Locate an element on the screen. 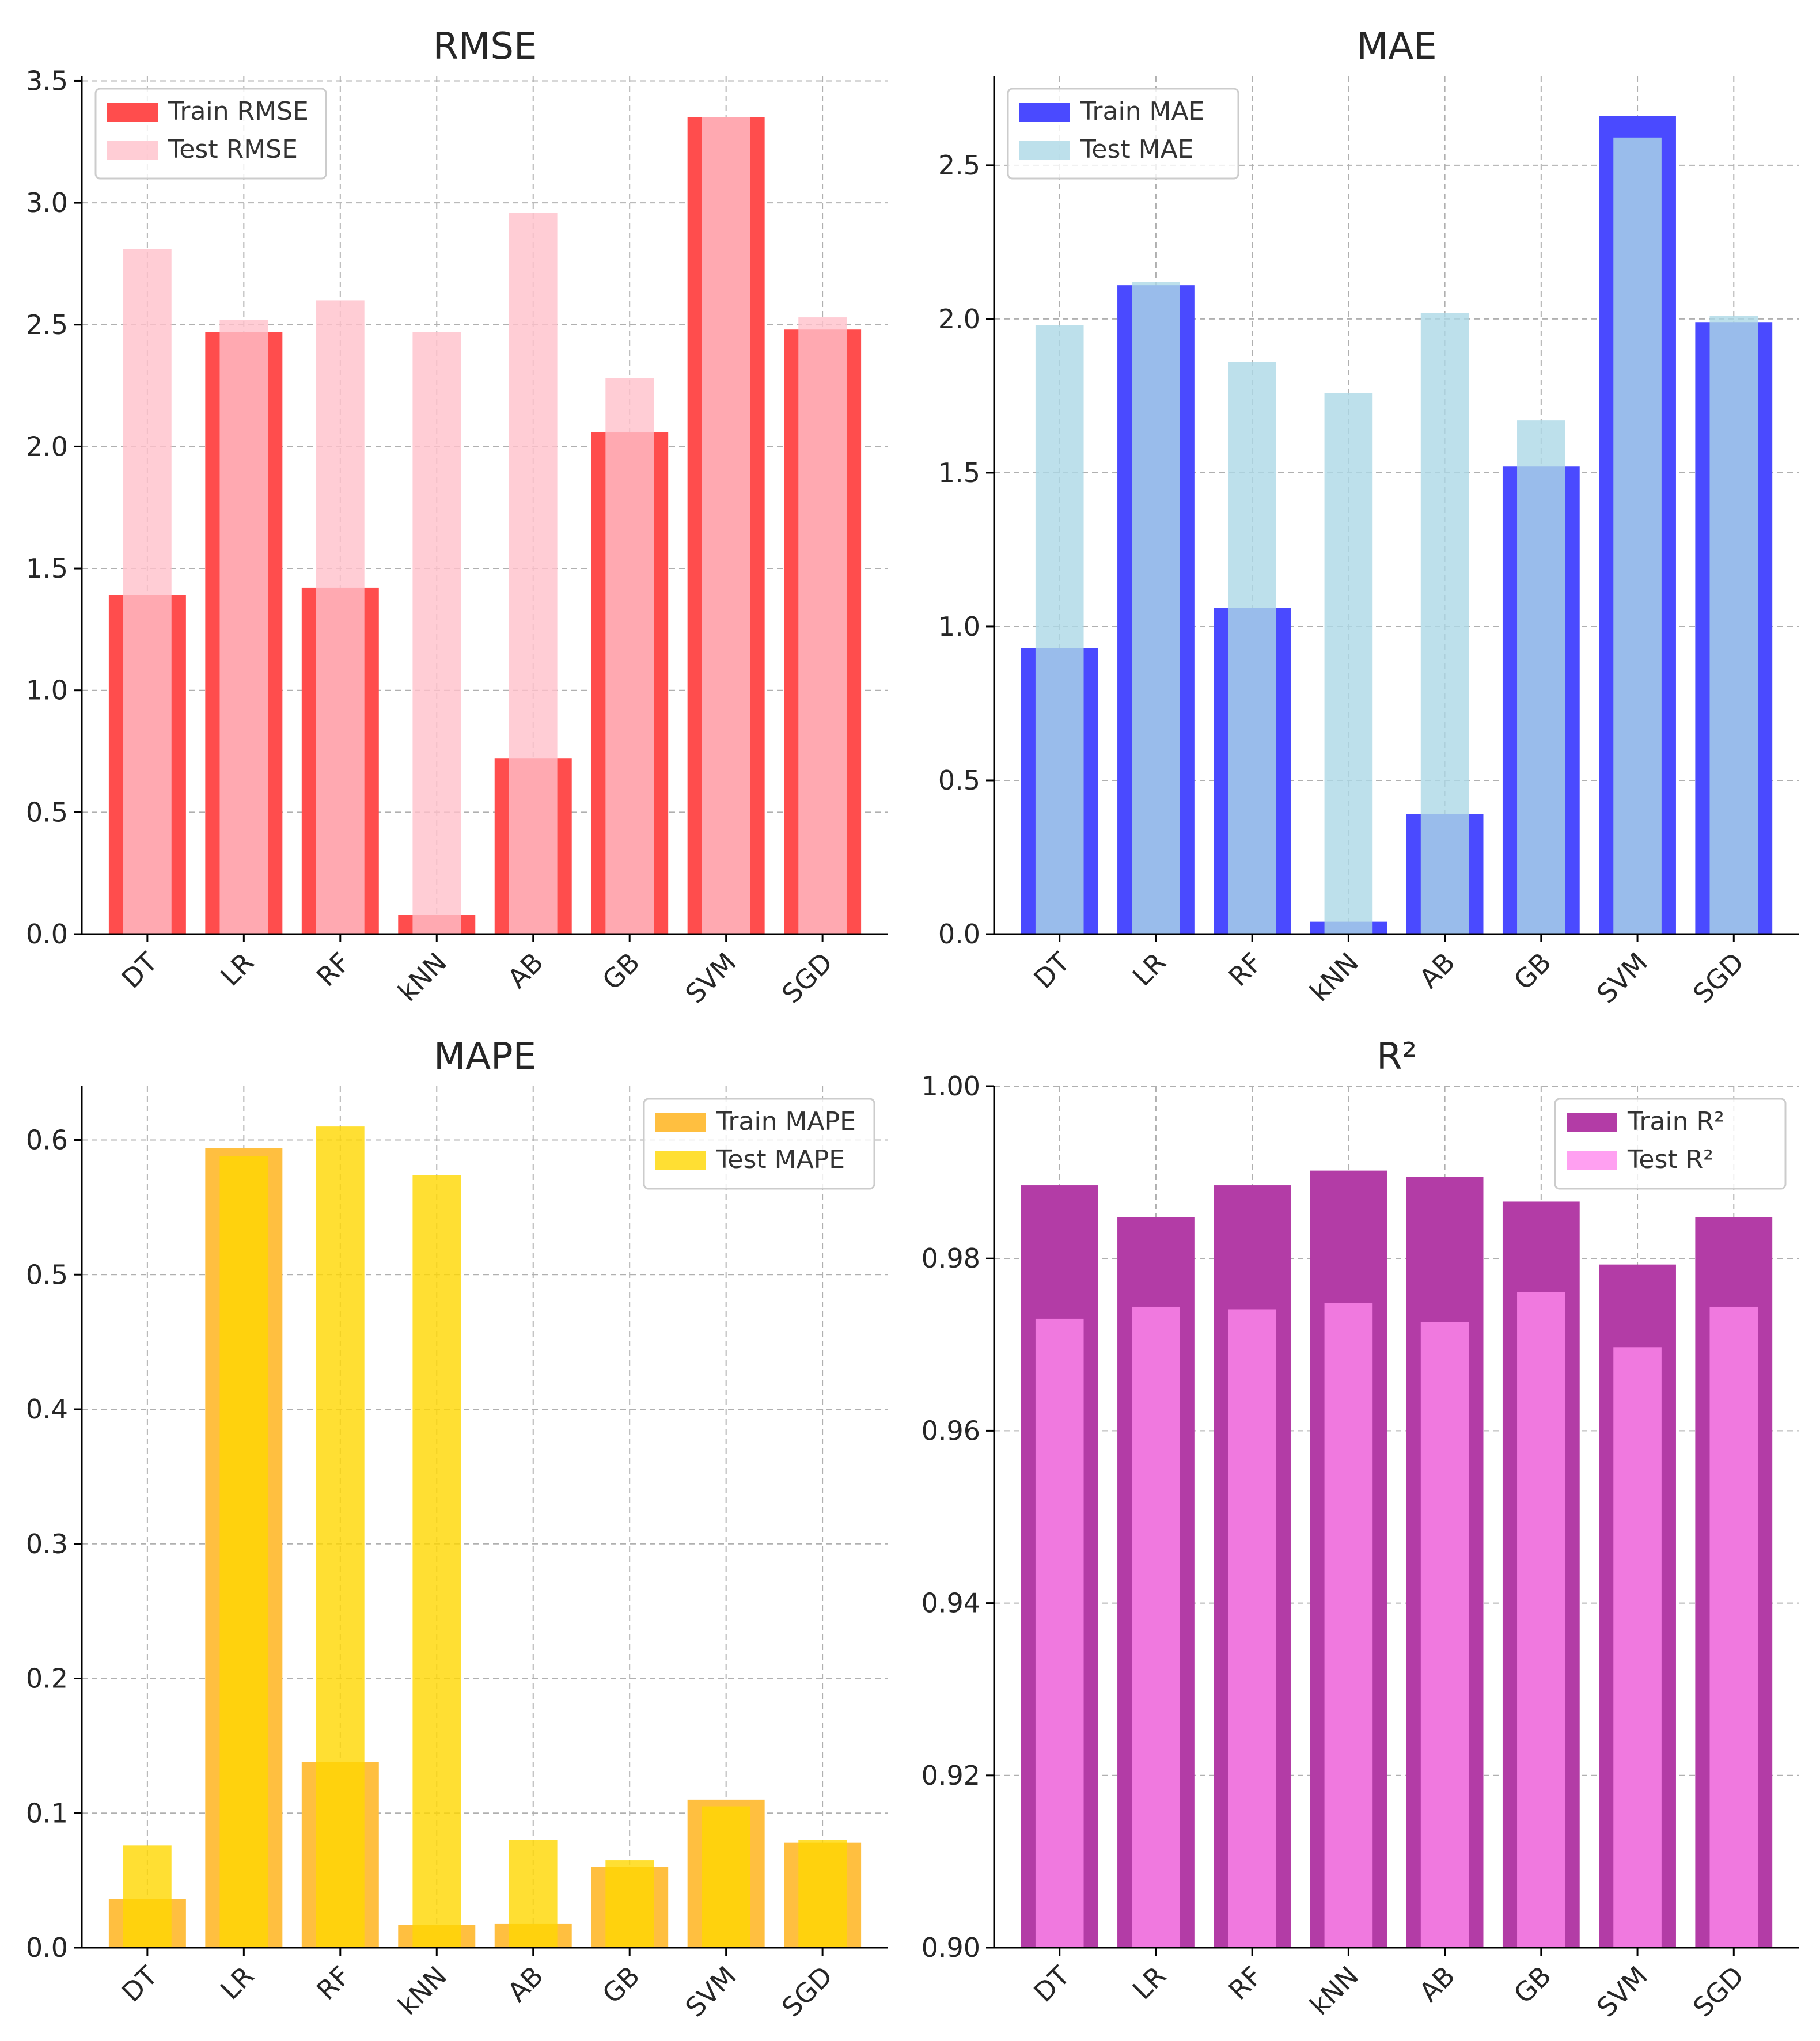 The width and height of the screenshot is (1820, 2041). bar-test-mape-sgd is located at coordinates (822, 1894).